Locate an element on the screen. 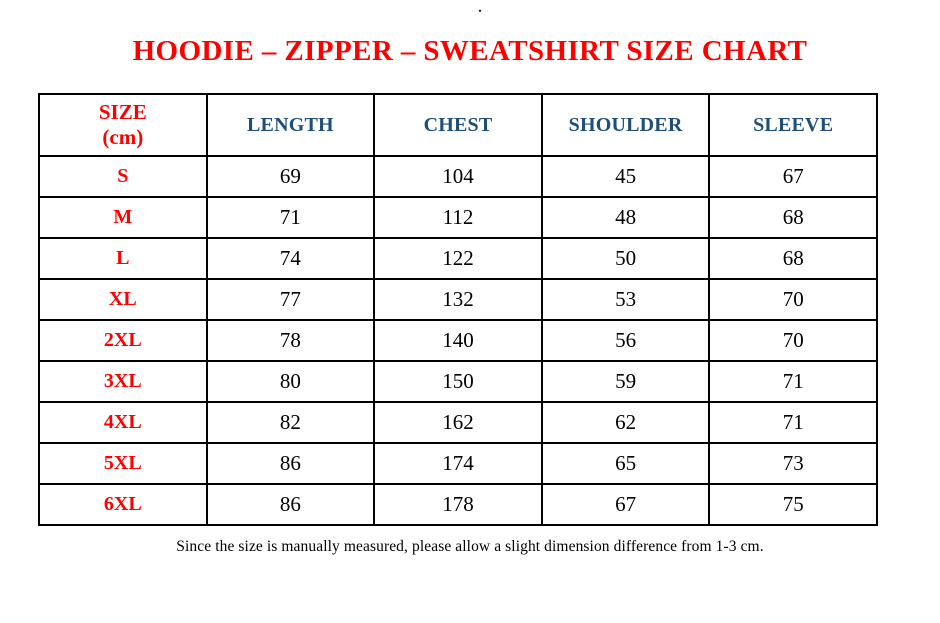 The height and width of the screenshot is (623, 940). header-size-label: SIZE is located at coordinates (122, 112).